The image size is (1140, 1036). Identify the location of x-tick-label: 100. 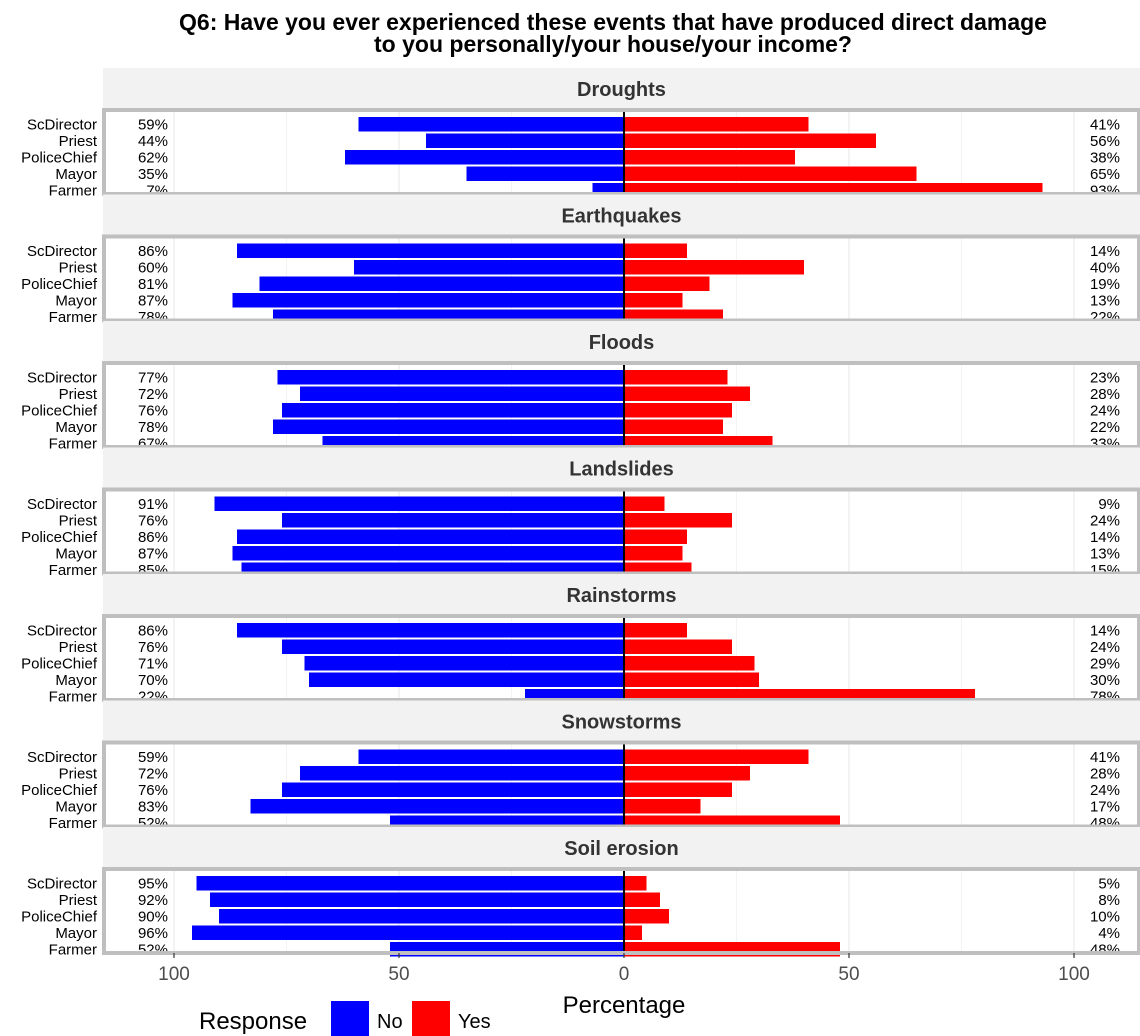
(174, 974).